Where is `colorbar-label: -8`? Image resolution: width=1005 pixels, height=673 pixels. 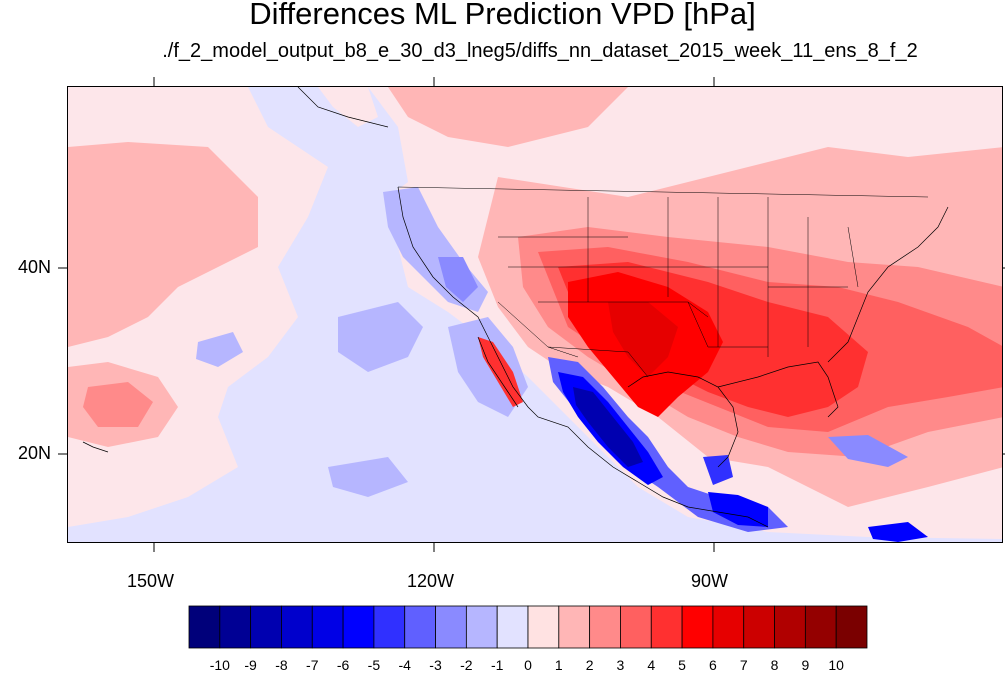 colorbar-label: -8 is located at coordinates (281, 665).